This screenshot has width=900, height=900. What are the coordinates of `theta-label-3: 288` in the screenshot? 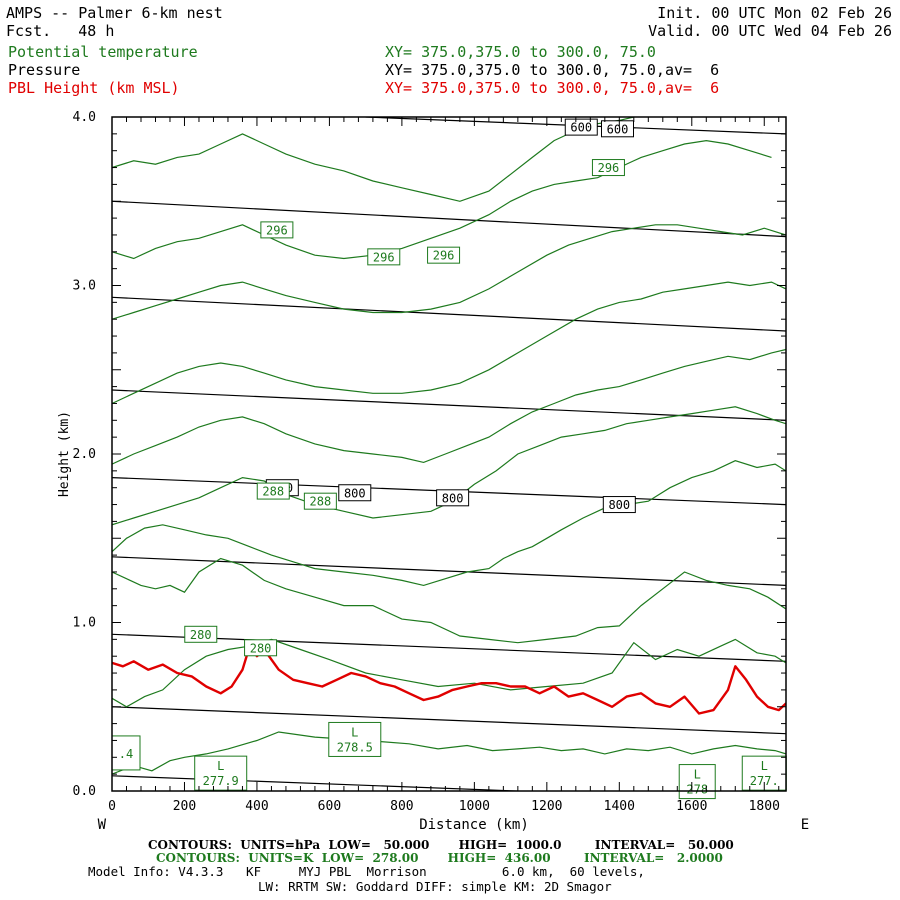 It's located at (320, 501).